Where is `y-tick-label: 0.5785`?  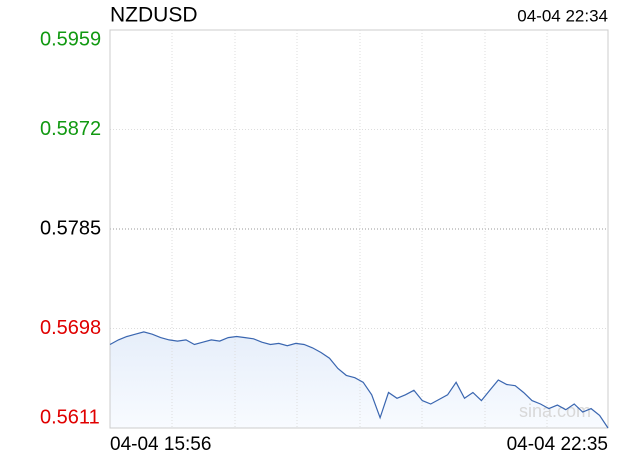
y-tick-label: 0.5785 is located at coordinates (70, 228).